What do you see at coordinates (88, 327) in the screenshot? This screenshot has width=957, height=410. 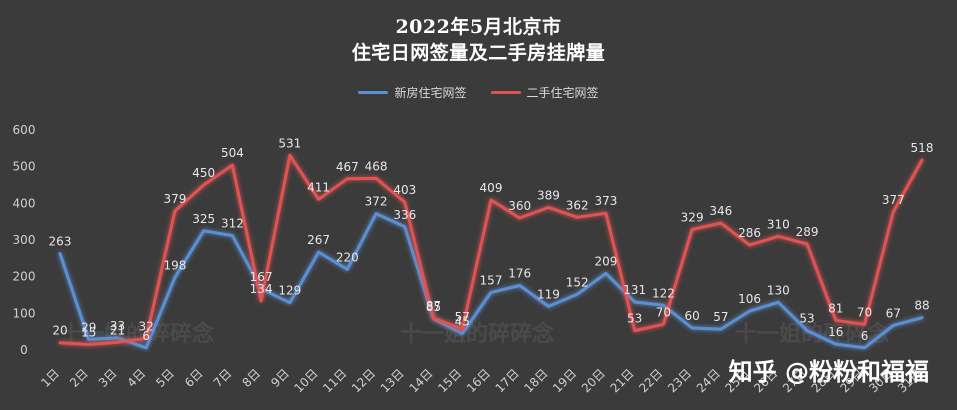 I see `data-label-new-homes: 29` at bounding box center [88, 327].